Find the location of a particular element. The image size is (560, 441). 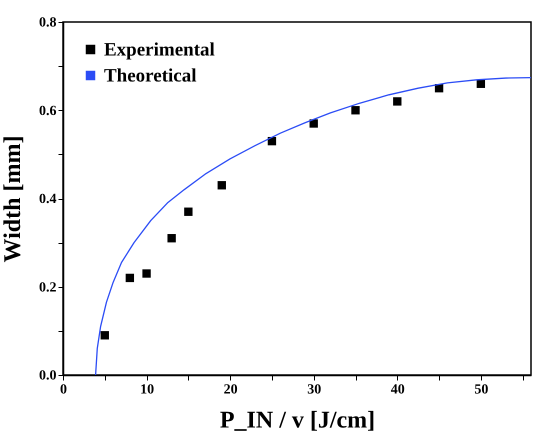

y-tick-label: 0.8 is located at coordinates (47, 23).